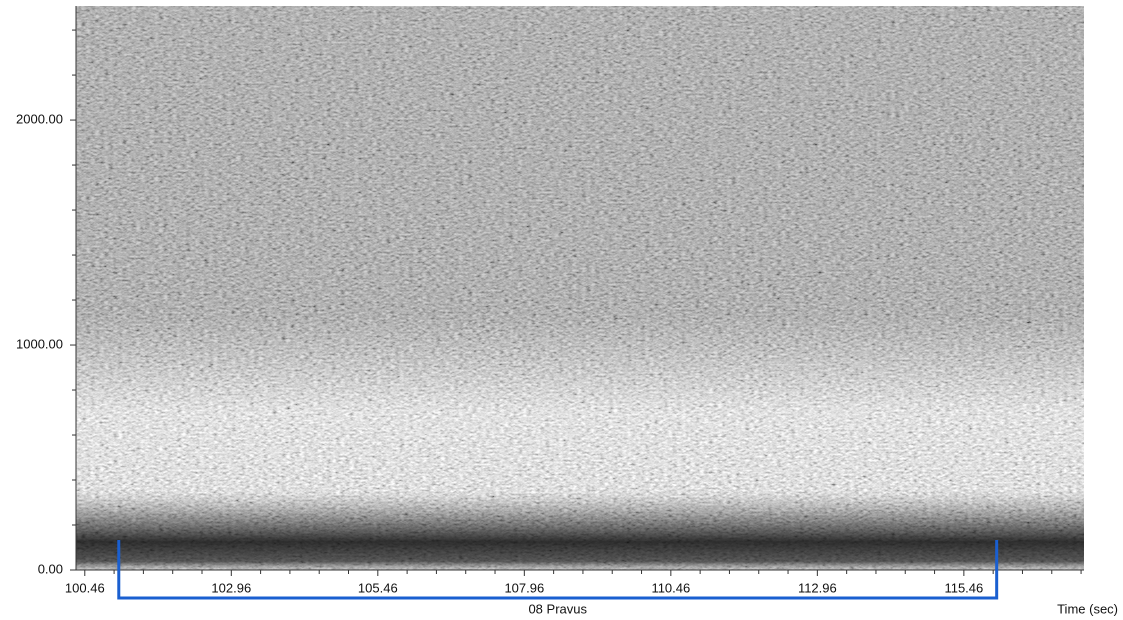  What do you see at coordinates (231, 587) in the screenshot?
I see `x-tick-label: 102.96` at bounding box center [231, 587].